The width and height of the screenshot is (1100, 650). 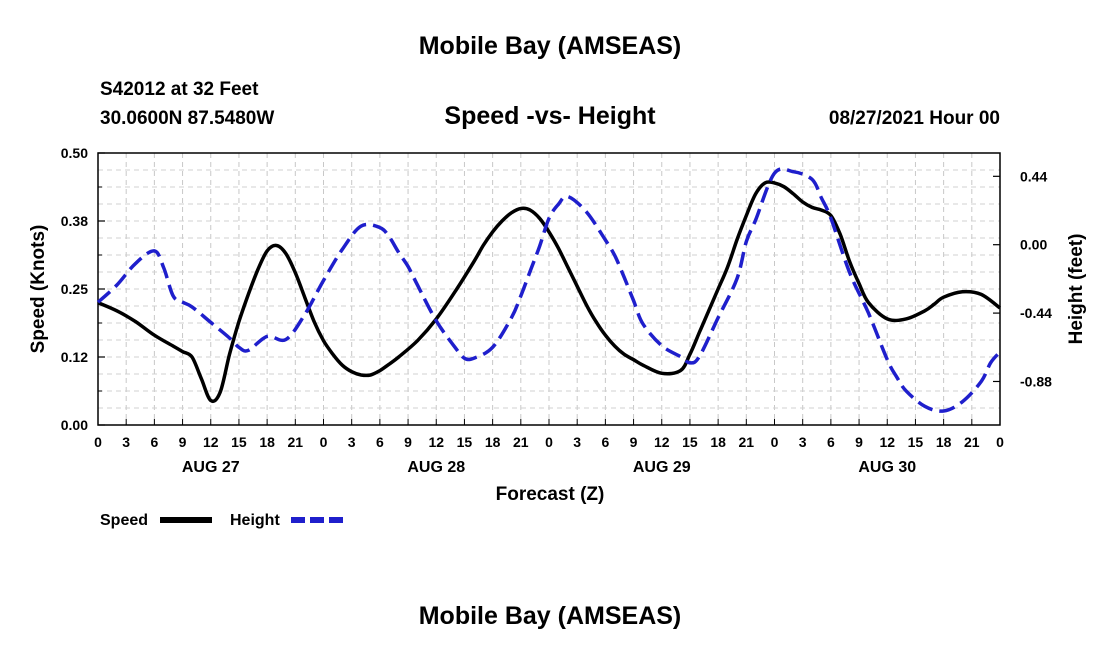 What do you see at coordinates (662, 467) in the screenshot?
I see `x-day-label: AUG 29` at bounding box center [662, 467].